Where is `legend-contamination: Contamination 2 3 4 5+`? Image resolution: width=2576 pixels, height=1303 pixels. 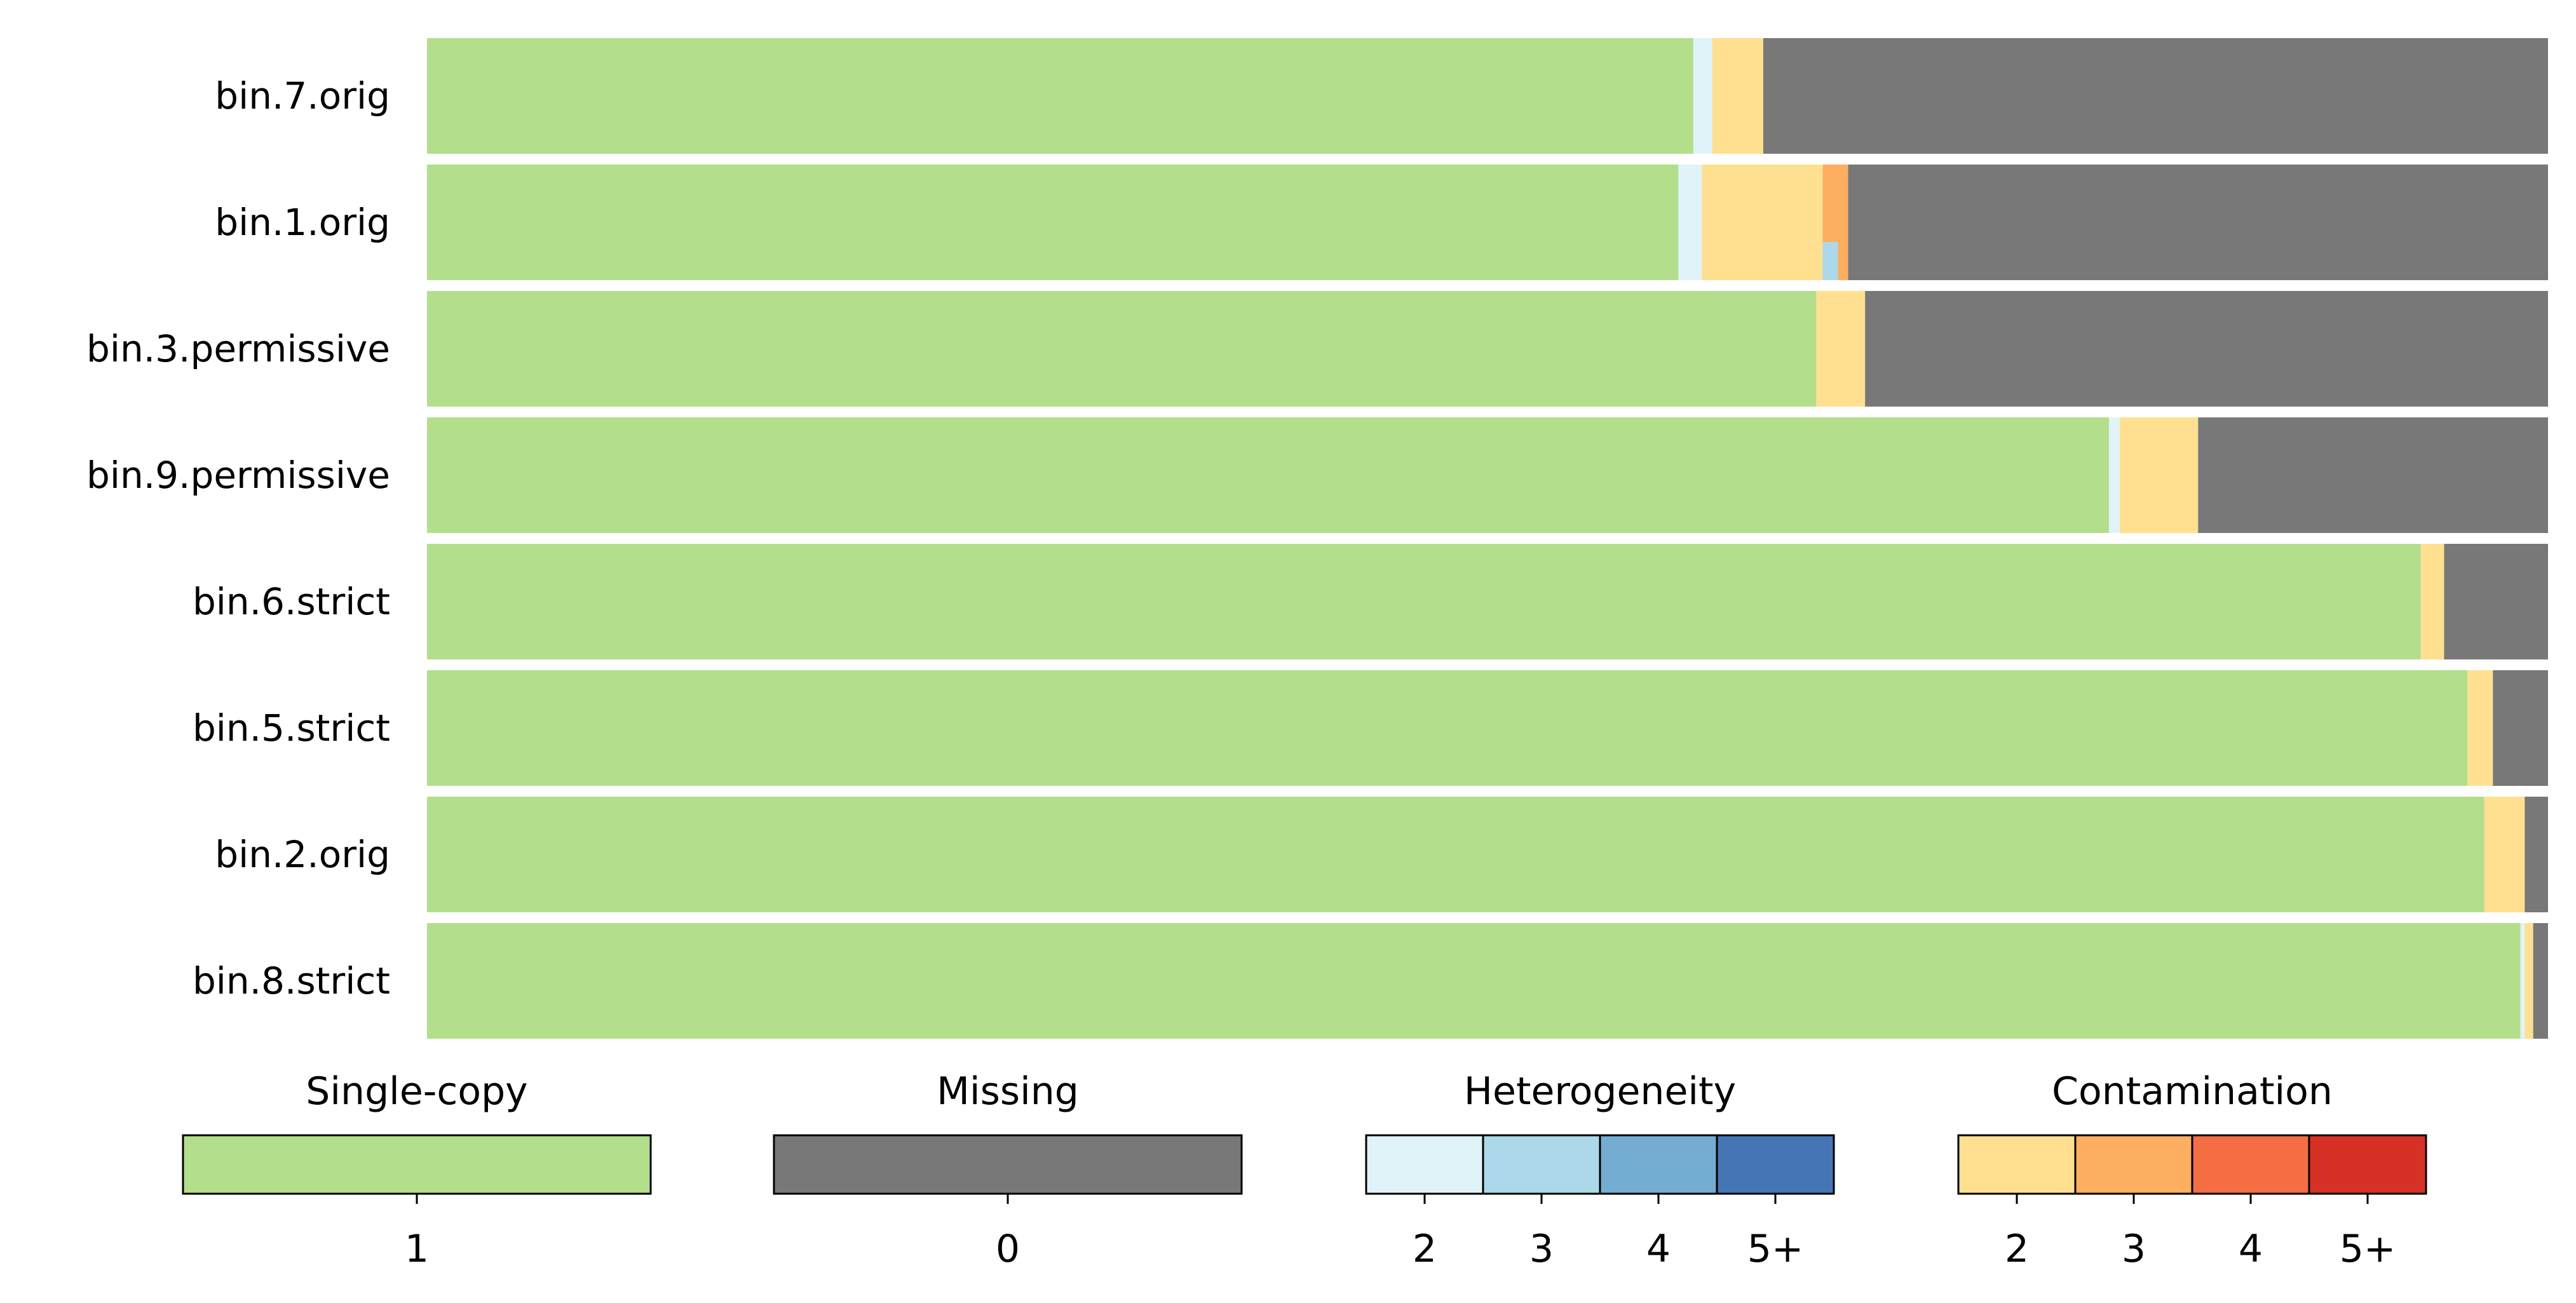 legend-contamination: Contamination 2 3 4 5+ is located at coordinates (2192, 1170).